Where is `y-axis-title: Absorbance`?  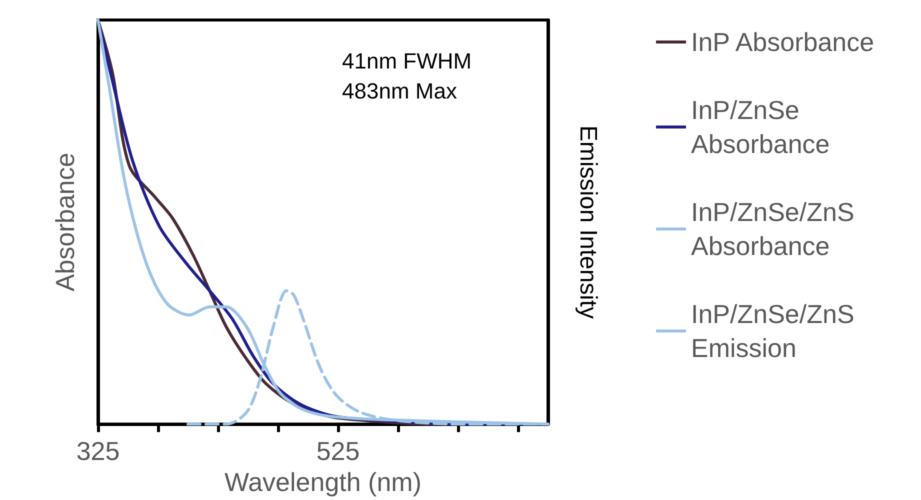 y-axis-title: Absorbance is located at coordinates (65, 222).